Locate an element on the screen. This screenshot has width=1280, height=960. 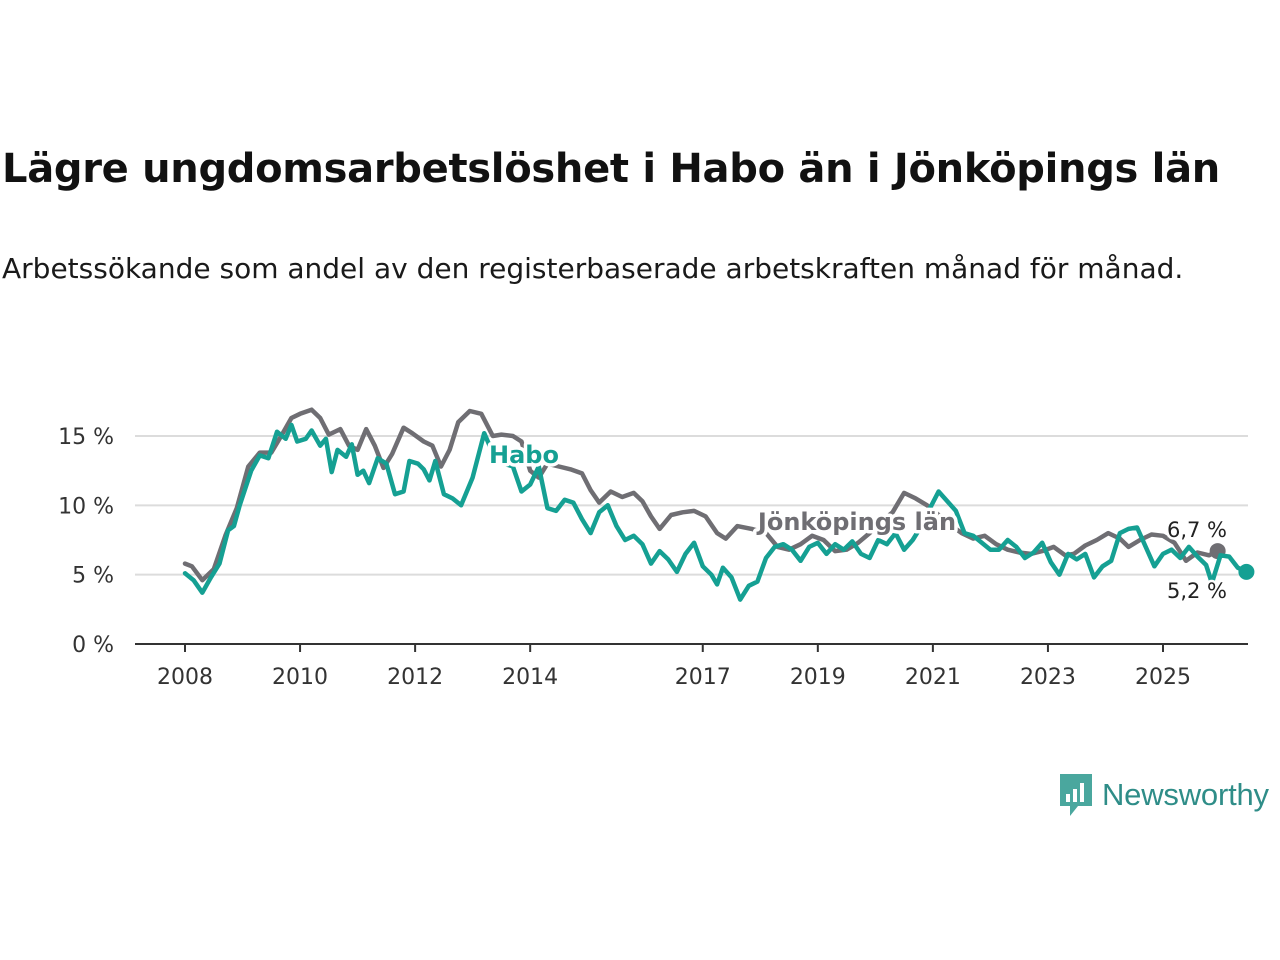
newsworthy-logo-icon is located at coordinates (1076, 795).